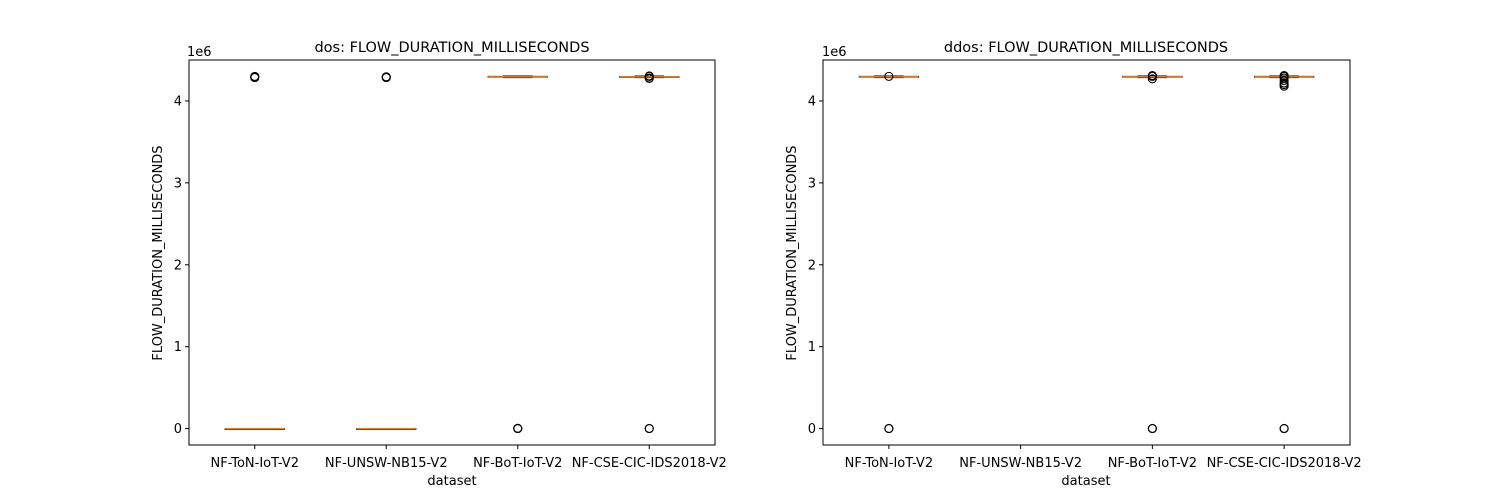  Describe the element at coordinates (178, 183) in the screenshot. I see `dos-ytick-label: 3` at that location.